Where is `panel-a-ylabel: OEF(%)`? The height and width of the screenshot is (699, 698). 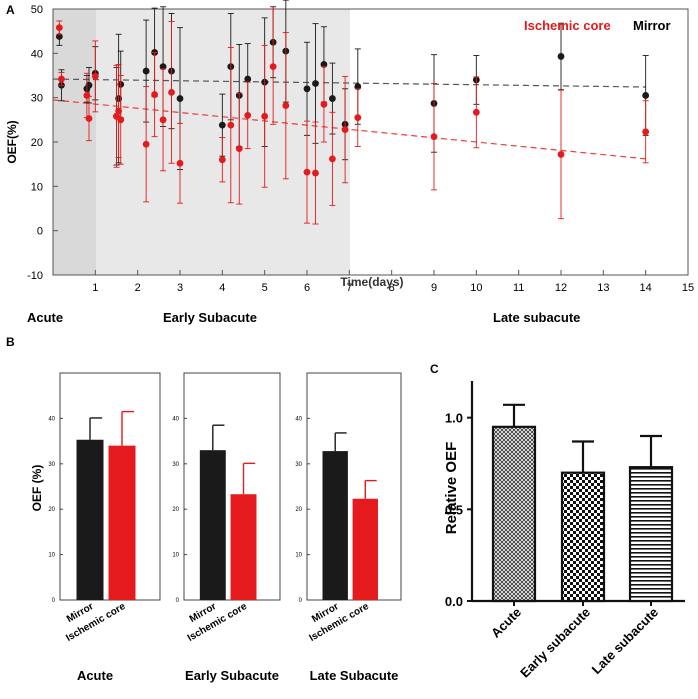 panel-a-ylabel: OEF(%) is located at coordinates (12, 141).